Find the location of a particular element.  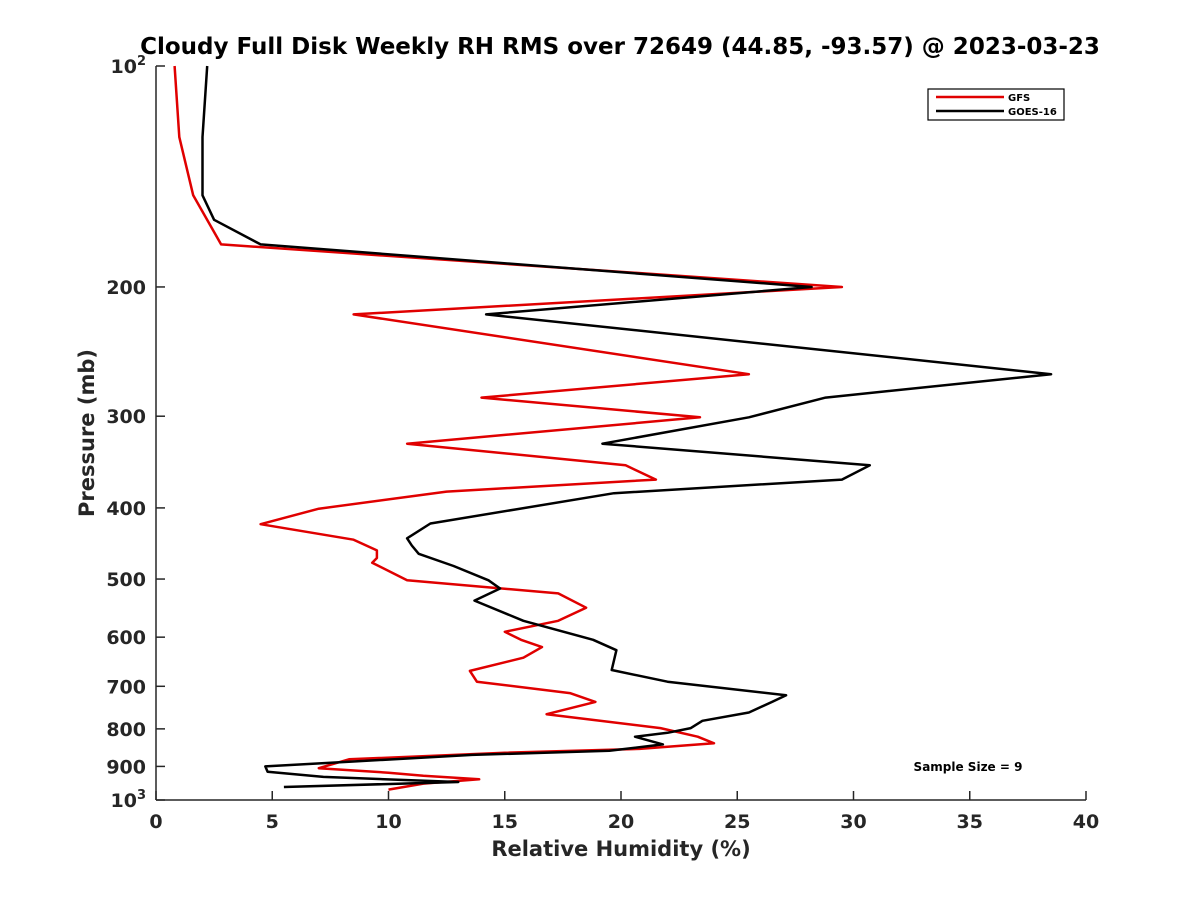

x-tick-label: 20 is located at coordinates (621, 822).